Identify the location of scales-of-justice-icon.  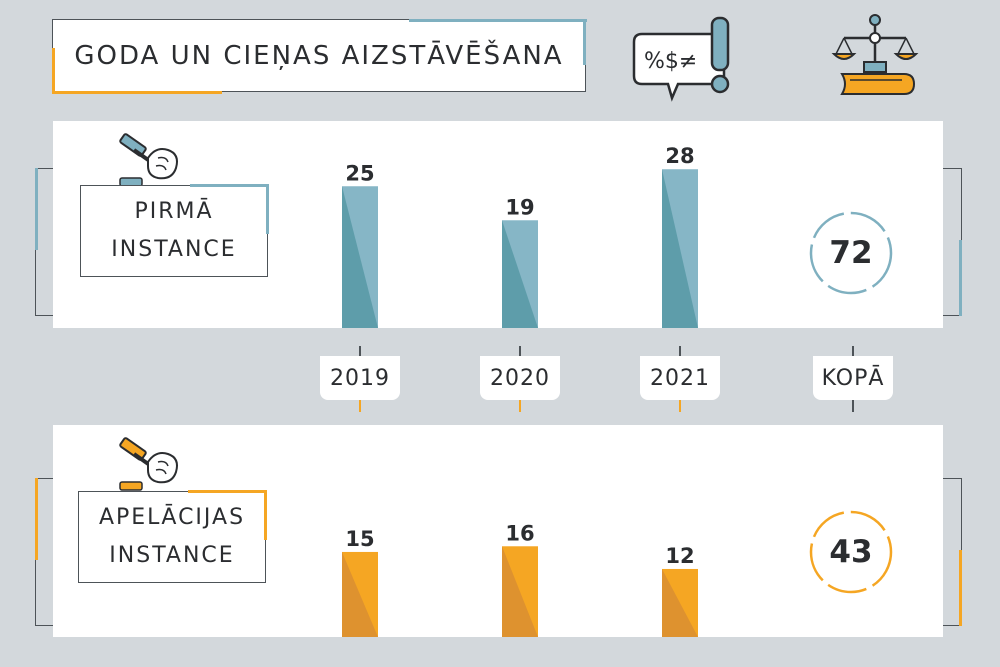
(875, 54).